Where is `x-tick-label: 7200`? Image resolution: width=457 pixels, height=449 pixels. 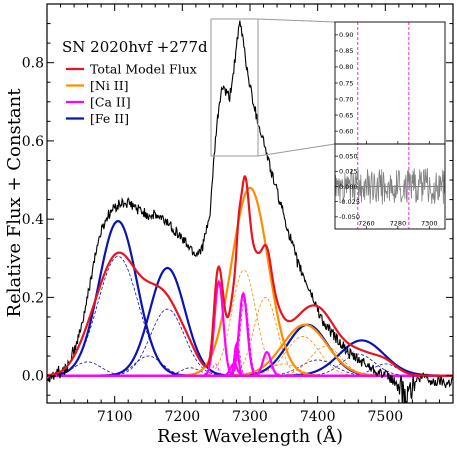
x-tick-label: 7200 is located at coordinates (183, 417).